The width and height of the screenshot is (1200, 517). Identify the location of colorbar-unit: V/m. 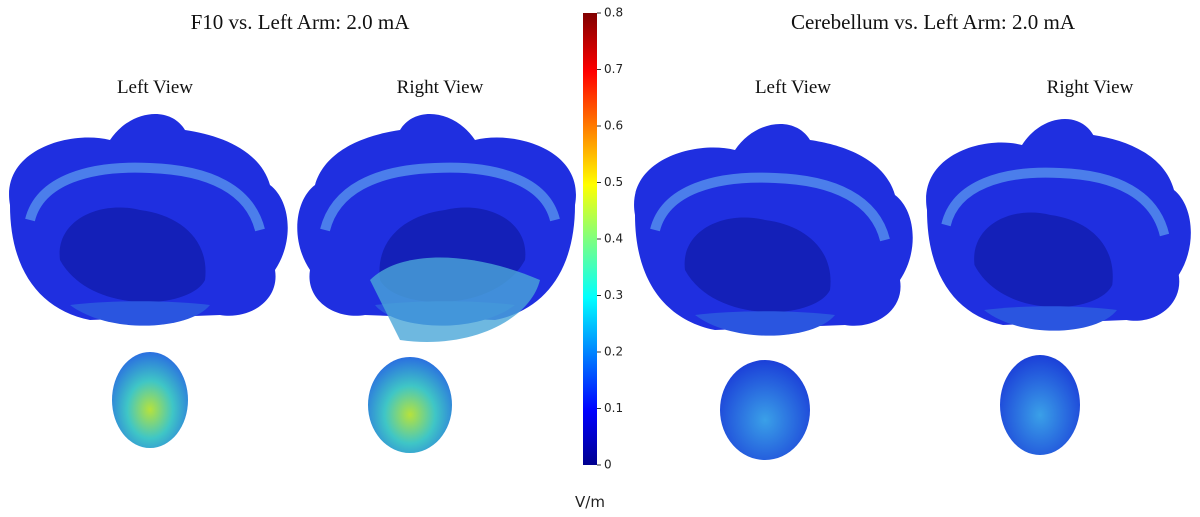
(590, 502).